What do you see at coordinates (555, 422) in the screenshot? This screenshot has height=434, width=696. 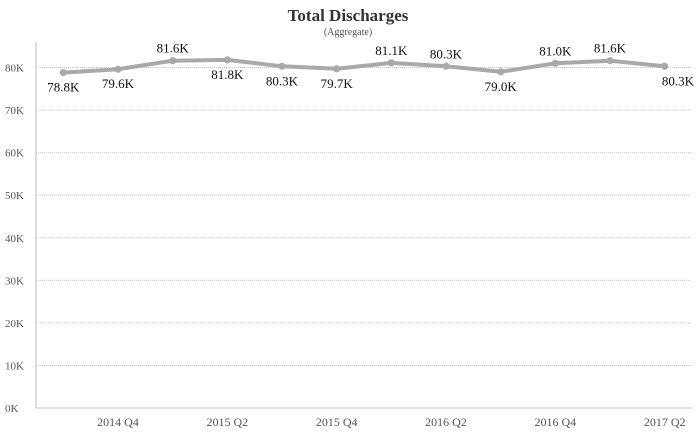 I see `x-tick-label: 2016 Q4` at bounding box center [555, 422].